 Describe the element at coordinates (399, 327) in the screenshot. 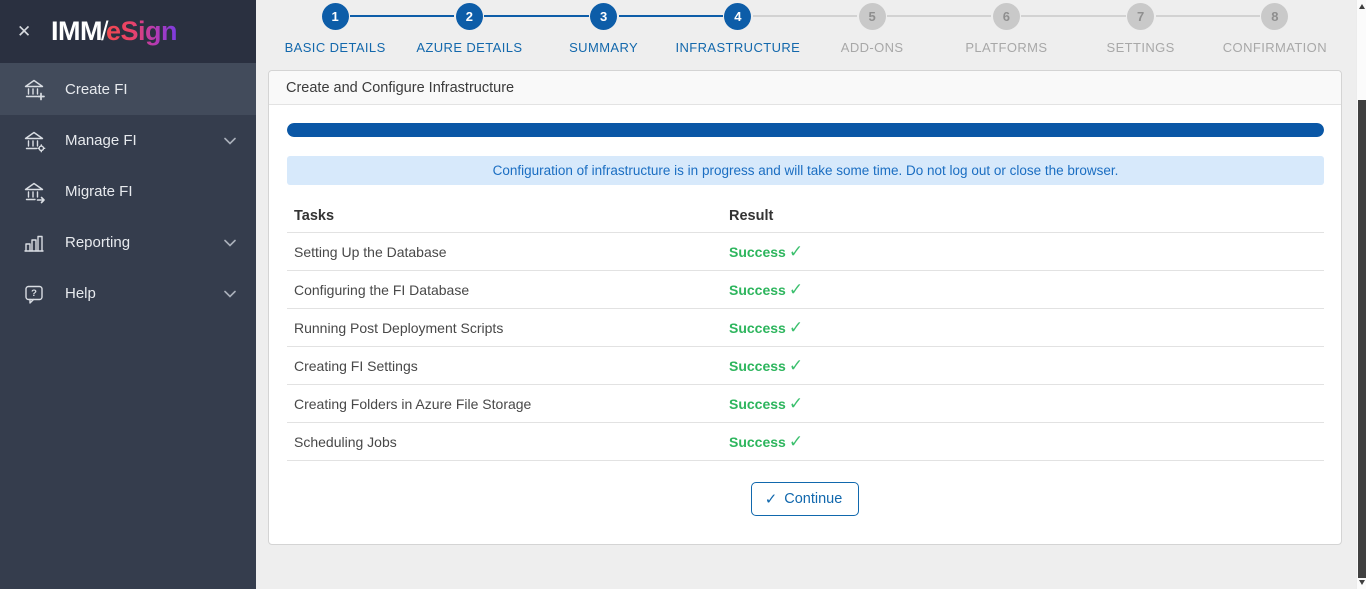

I see `task-label: Running Post Deployment Scripts` at that location.